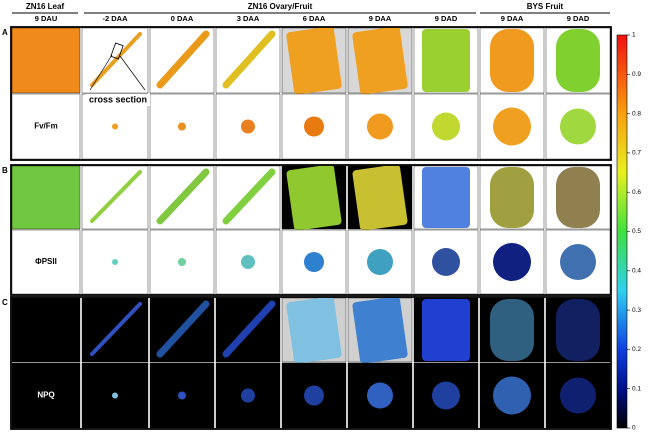 The width and height of the screenshot is (650, 436). What do you see at coordinates (314, 18) in the screenshot?
I see `column-label: 6 DAA` at bounding box center [314, 18].